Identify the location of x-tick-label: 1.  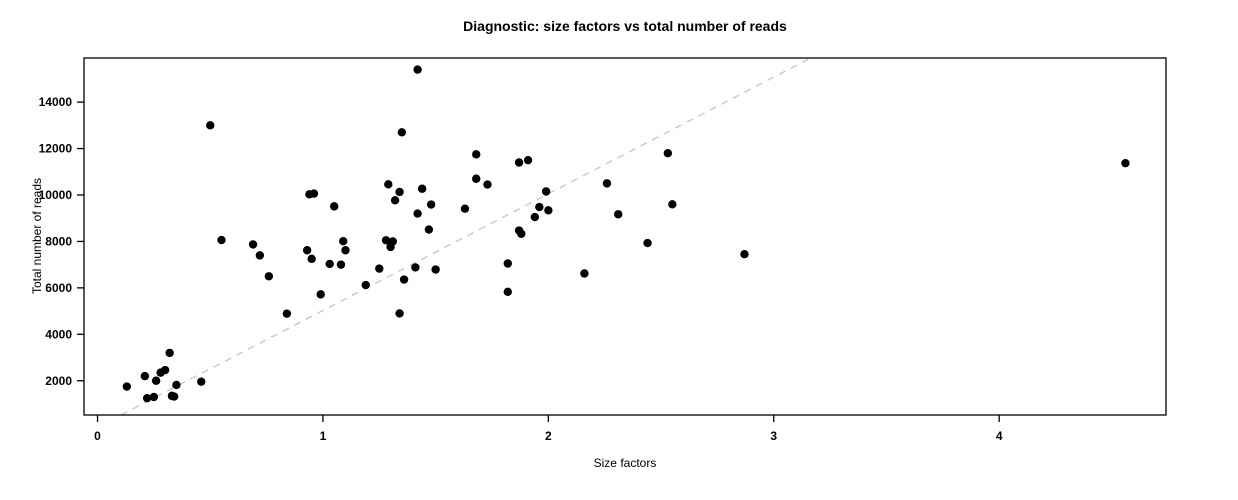
(323, 436).